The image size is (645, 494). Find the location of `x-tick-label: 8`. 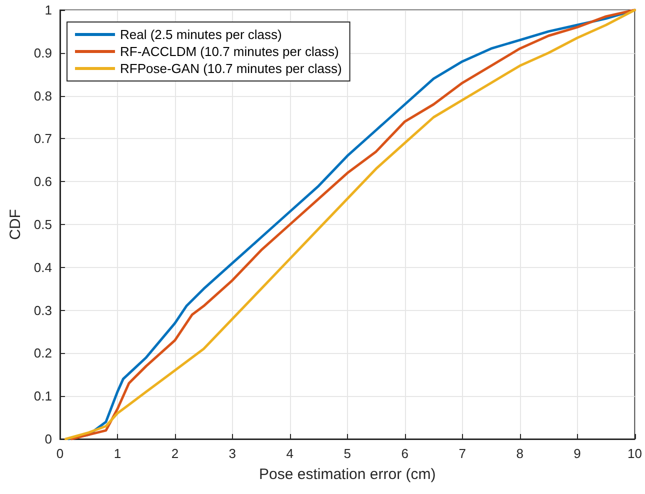

x-tick-label: 8 is located at coordinates (520, 453).